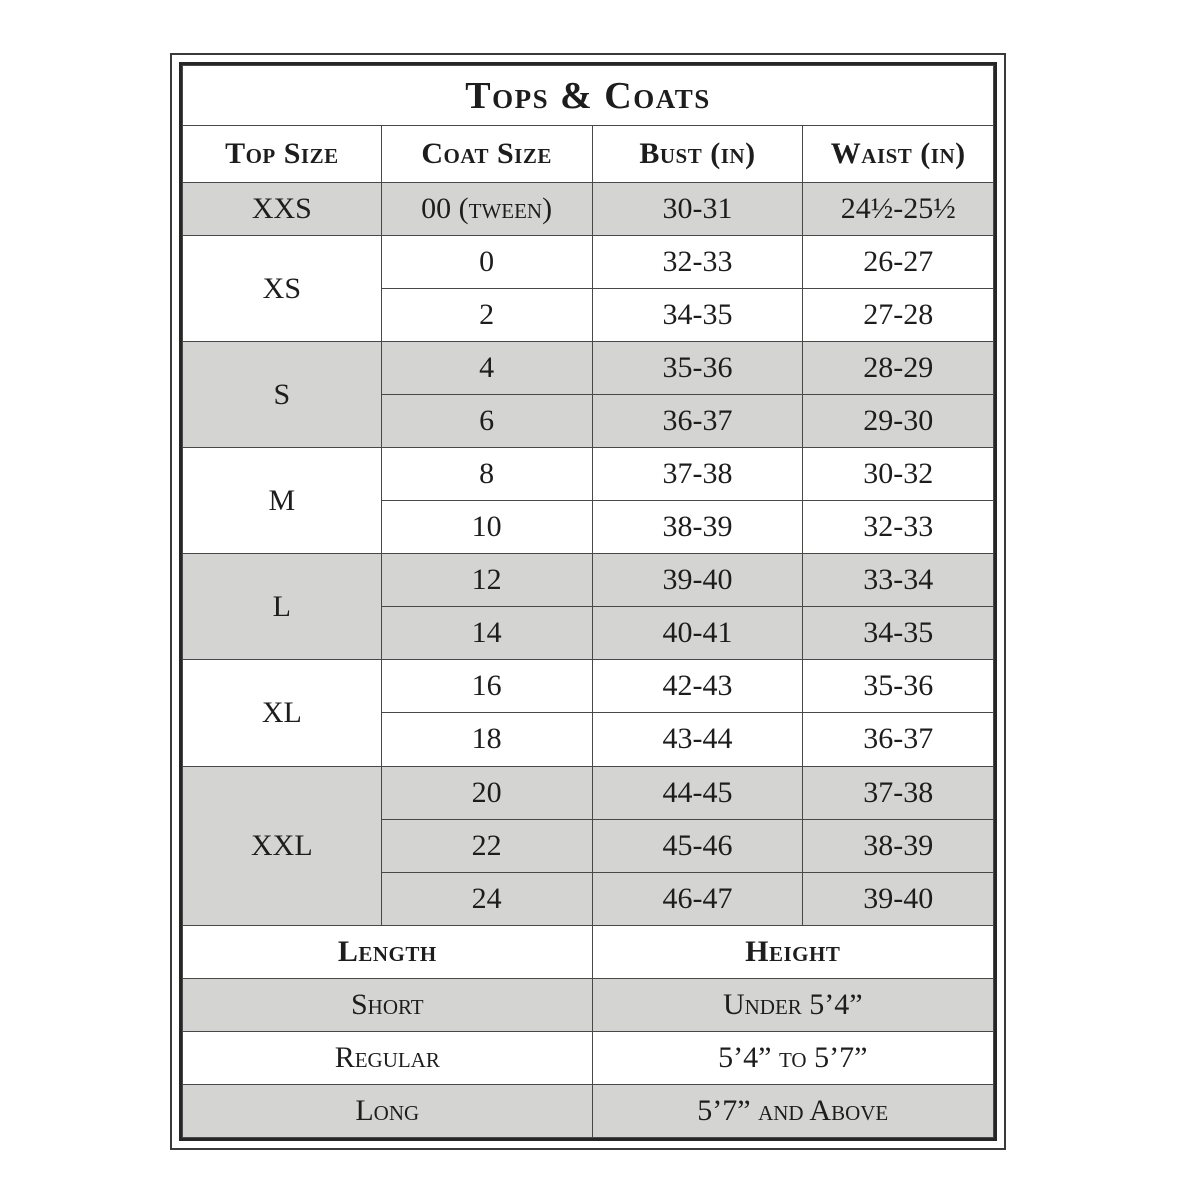  What do you see at coordinates (697, 686) in the screenshot?
I see `bust-cell: 42-43` at bounding box center [697, 686].